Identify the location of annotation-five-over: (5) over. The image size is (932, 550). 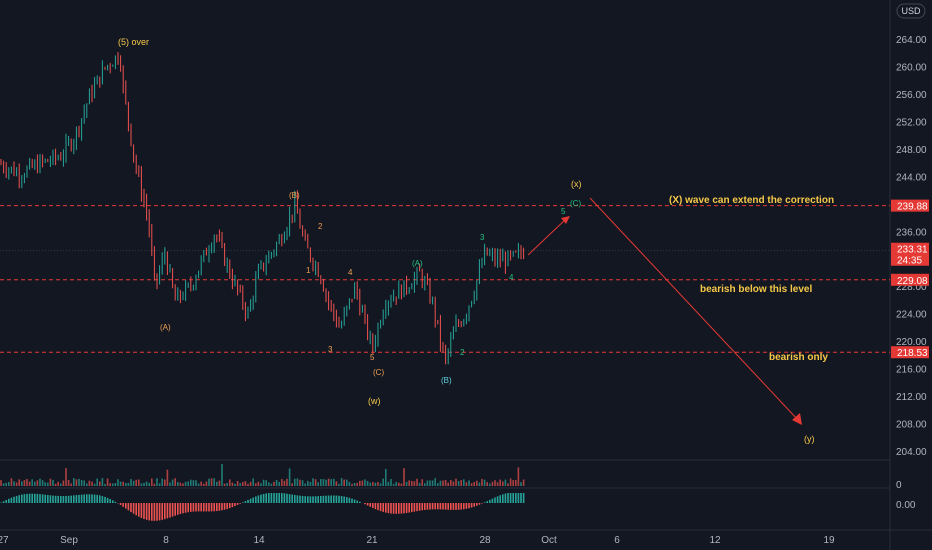
(133, 42).